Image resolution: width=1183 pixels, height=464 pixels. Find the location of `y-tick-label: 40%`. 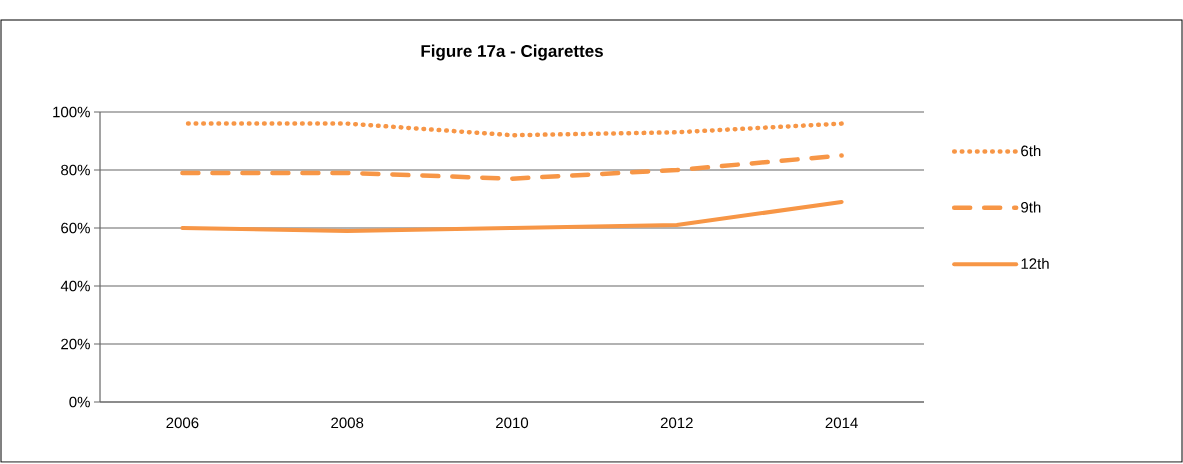

y-tick-label: 40% is located at coordinates (75, 286).